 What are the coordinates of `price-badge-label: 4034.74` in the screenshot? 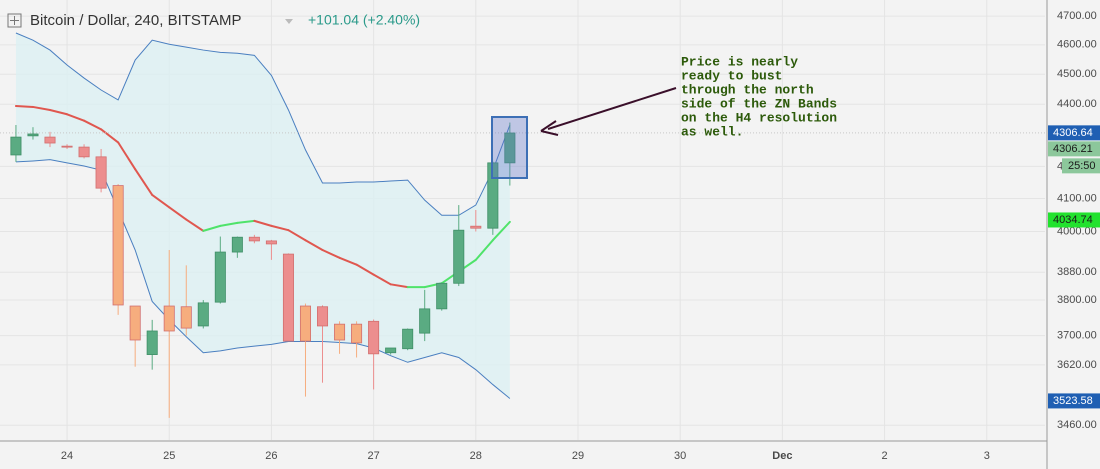 It's located at (1073, 220).